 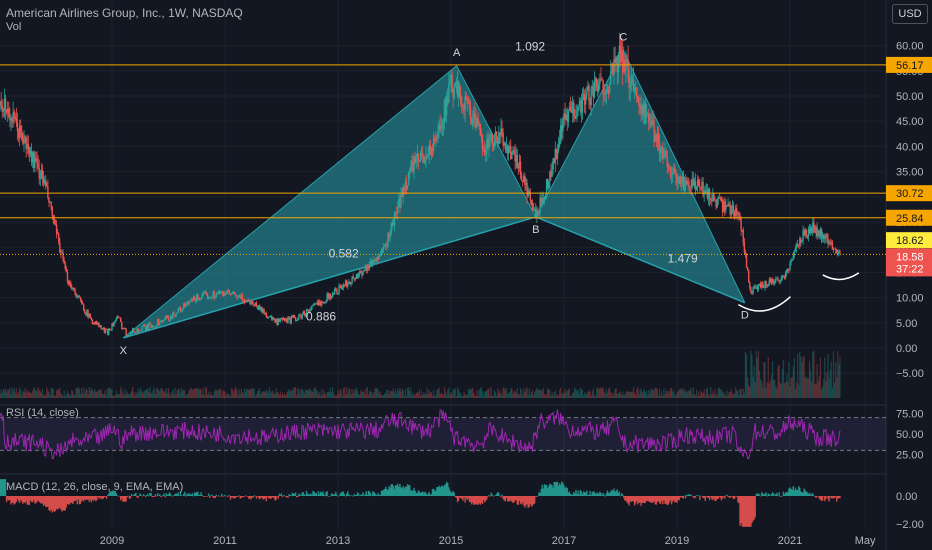 What do you see at coordinates (910, 14) in the screenshot?
I see `currency-button: USD` at bounding box center [910, 14].